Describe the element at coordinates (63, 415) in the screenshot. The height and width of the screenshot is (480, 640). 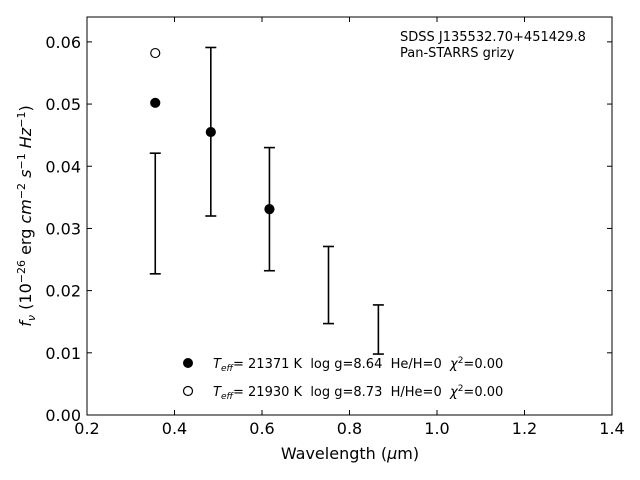
I see `y-tick-label: 0.00` at that location.